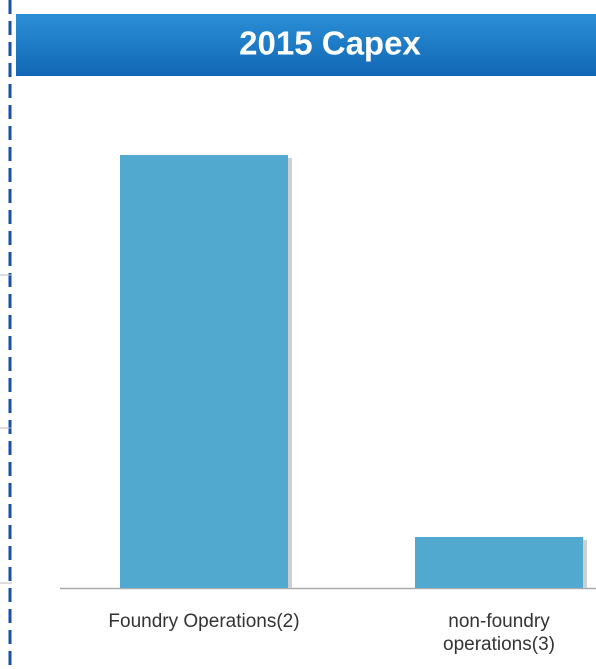  I want to click on chart-title: 2015 Capex, so click(330, 43).